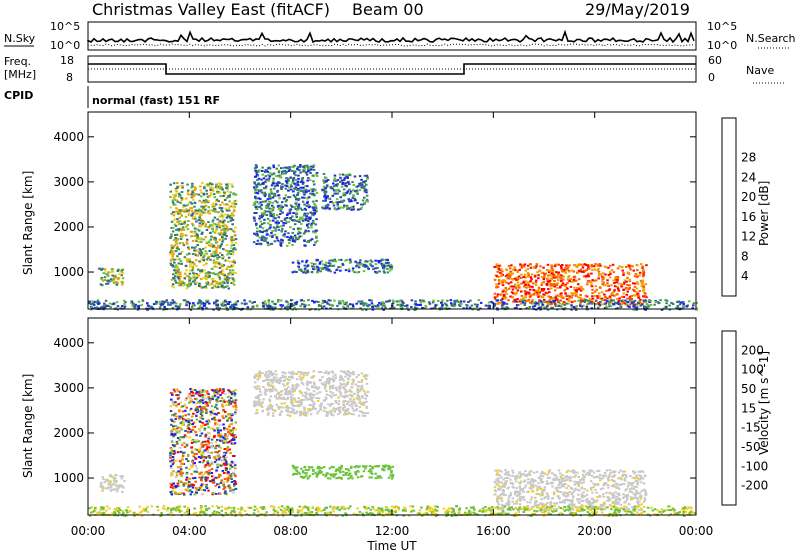  What do you see at coordinates (391, 36) in the screenshot?
I see `nsky-trace` at bounding box center [391, 36].